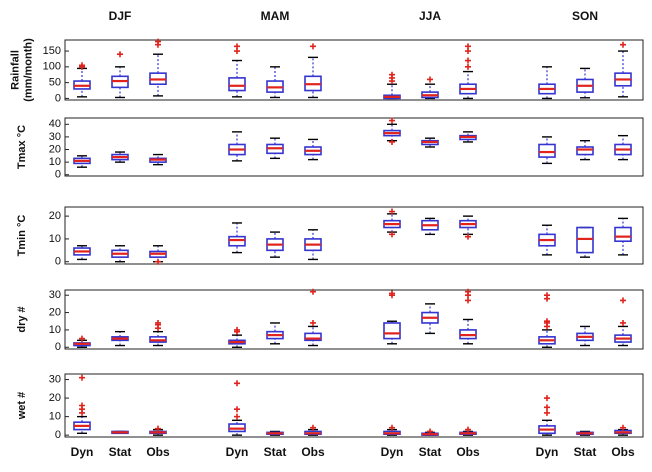  I want to click on season-title: MAM, so click(275, 16).